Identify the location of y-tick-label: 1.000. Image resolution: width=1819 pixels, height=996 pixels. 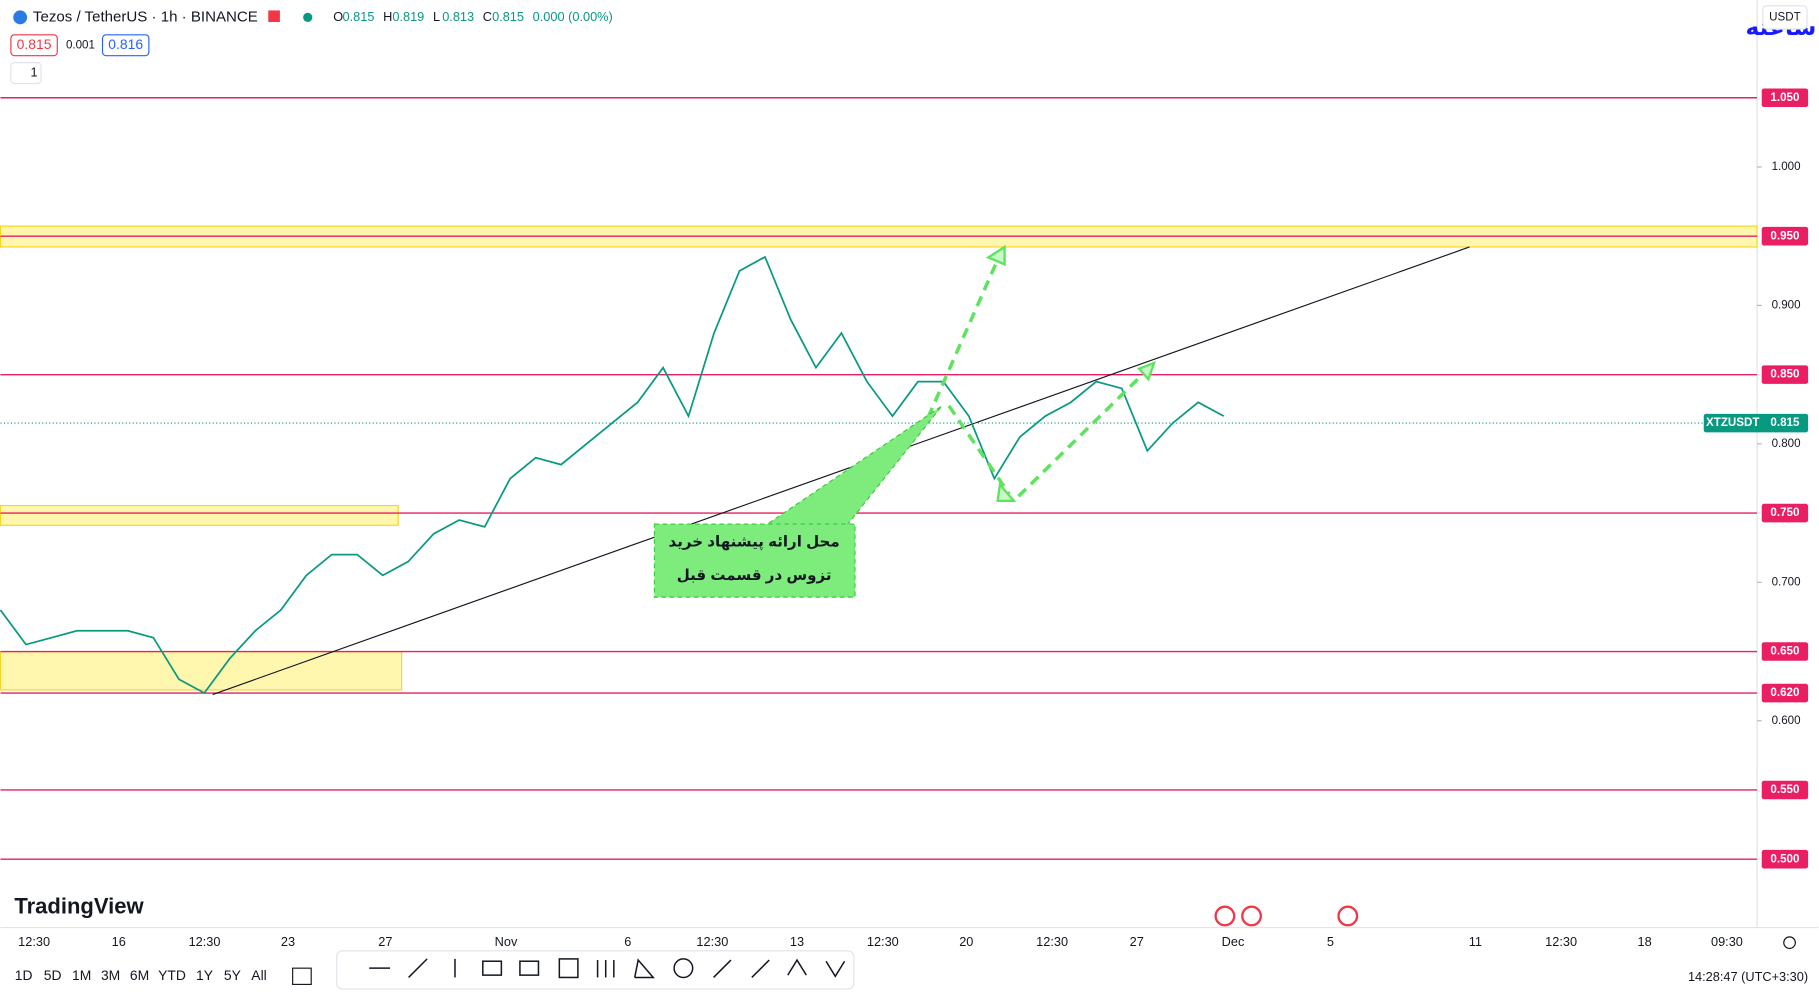
(1786, 167).